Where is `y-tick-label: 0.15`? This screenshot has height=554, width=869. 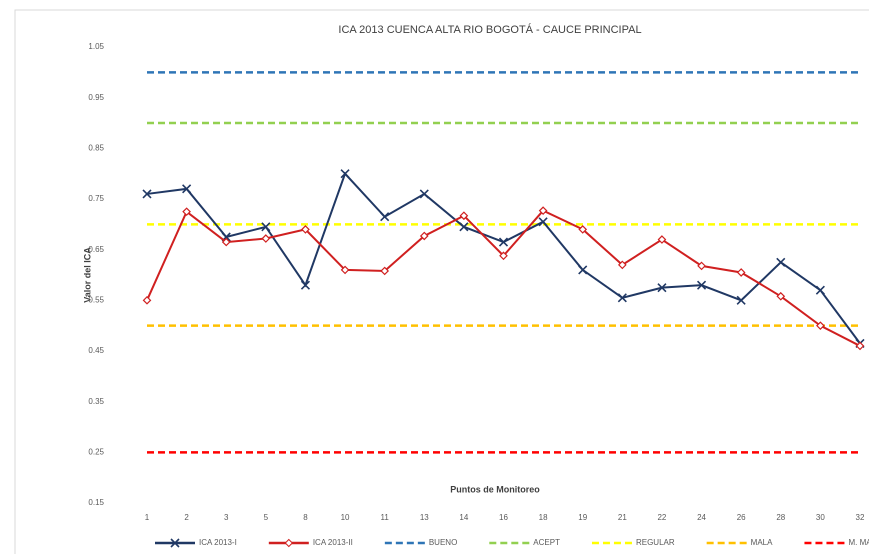 y-tick-label: 0.15 is located at coordinates (96, 502).